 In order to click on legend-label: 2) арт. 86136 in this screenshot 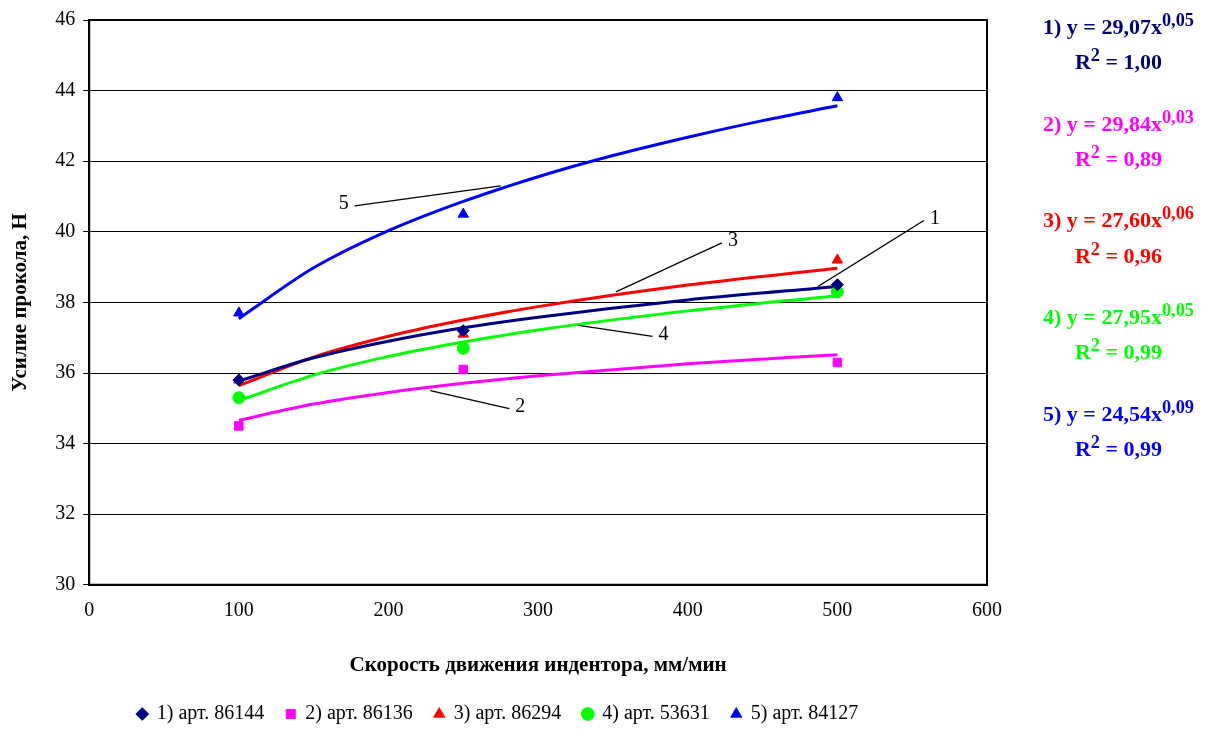, I will do `click(359, 713)`.